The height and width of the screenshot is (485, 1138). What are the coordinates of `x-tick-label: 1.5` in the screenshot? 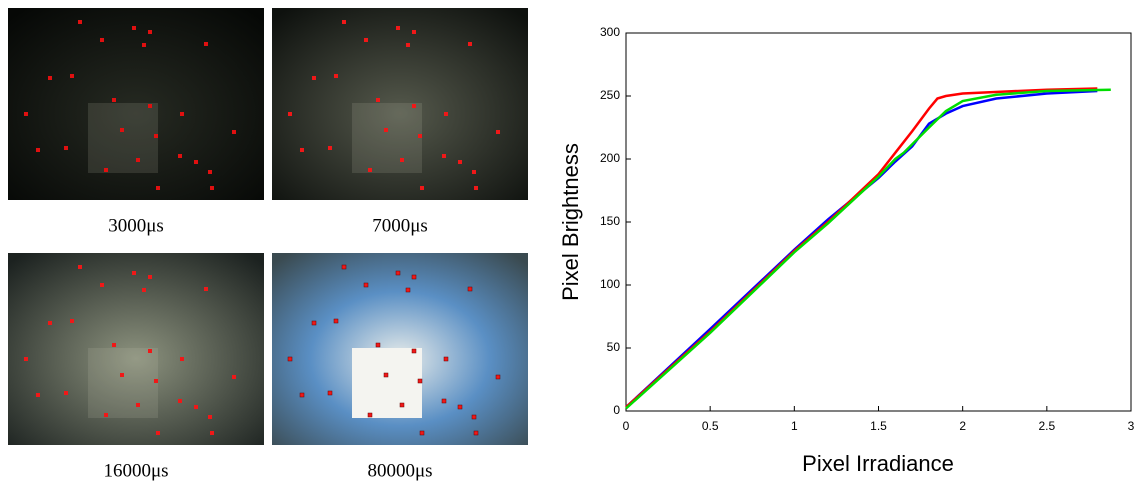 It's located at (878, 426).